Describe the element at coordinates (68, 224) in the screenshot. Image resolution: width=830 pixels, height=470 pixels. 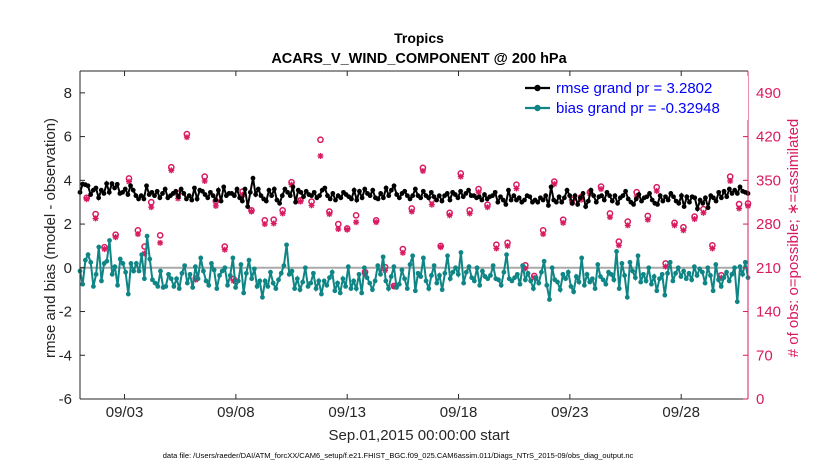
I see `y-tick-label: 2` at that location.